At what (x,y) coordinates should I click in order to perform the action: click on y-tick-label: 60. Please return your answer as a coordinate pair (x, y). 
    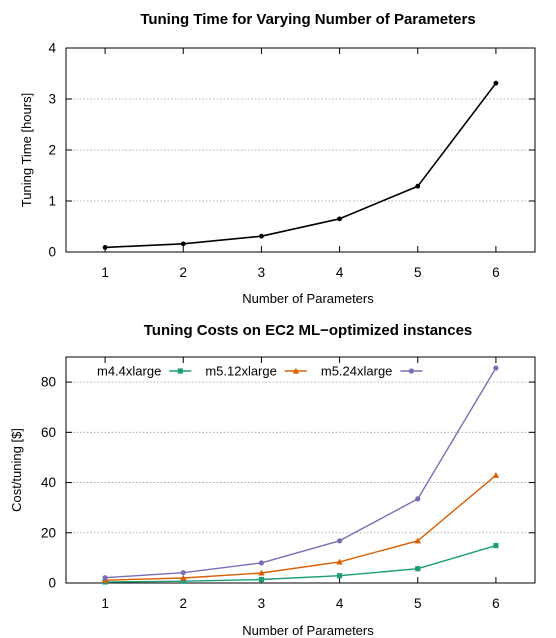
    Looking at the image, I should click on (48, 432).